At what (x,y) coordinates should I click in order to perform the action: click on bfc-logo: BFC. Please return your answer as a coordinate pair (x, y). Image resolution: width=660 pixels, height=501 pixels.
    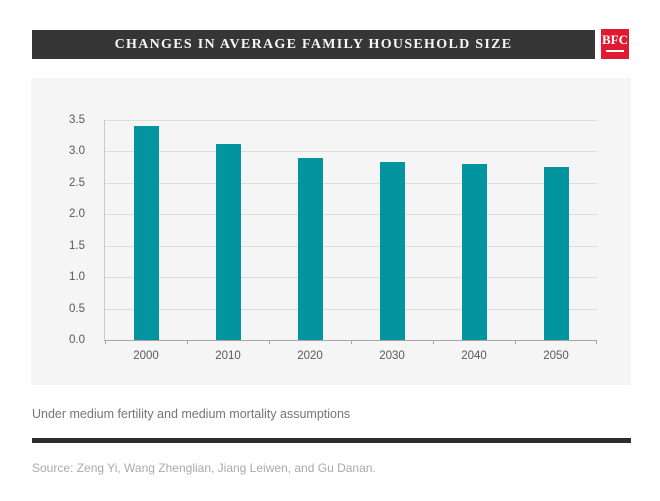
    Looking at the image, I should click on (615, 44).